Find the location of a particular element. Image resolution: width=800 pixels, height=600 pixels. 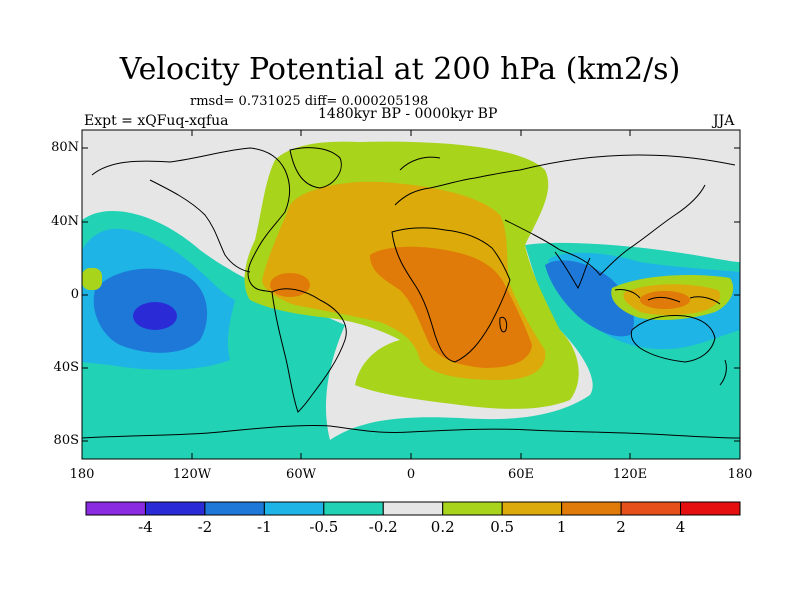

colorbar-label: 0.5 is located at coordinates (502, 527).